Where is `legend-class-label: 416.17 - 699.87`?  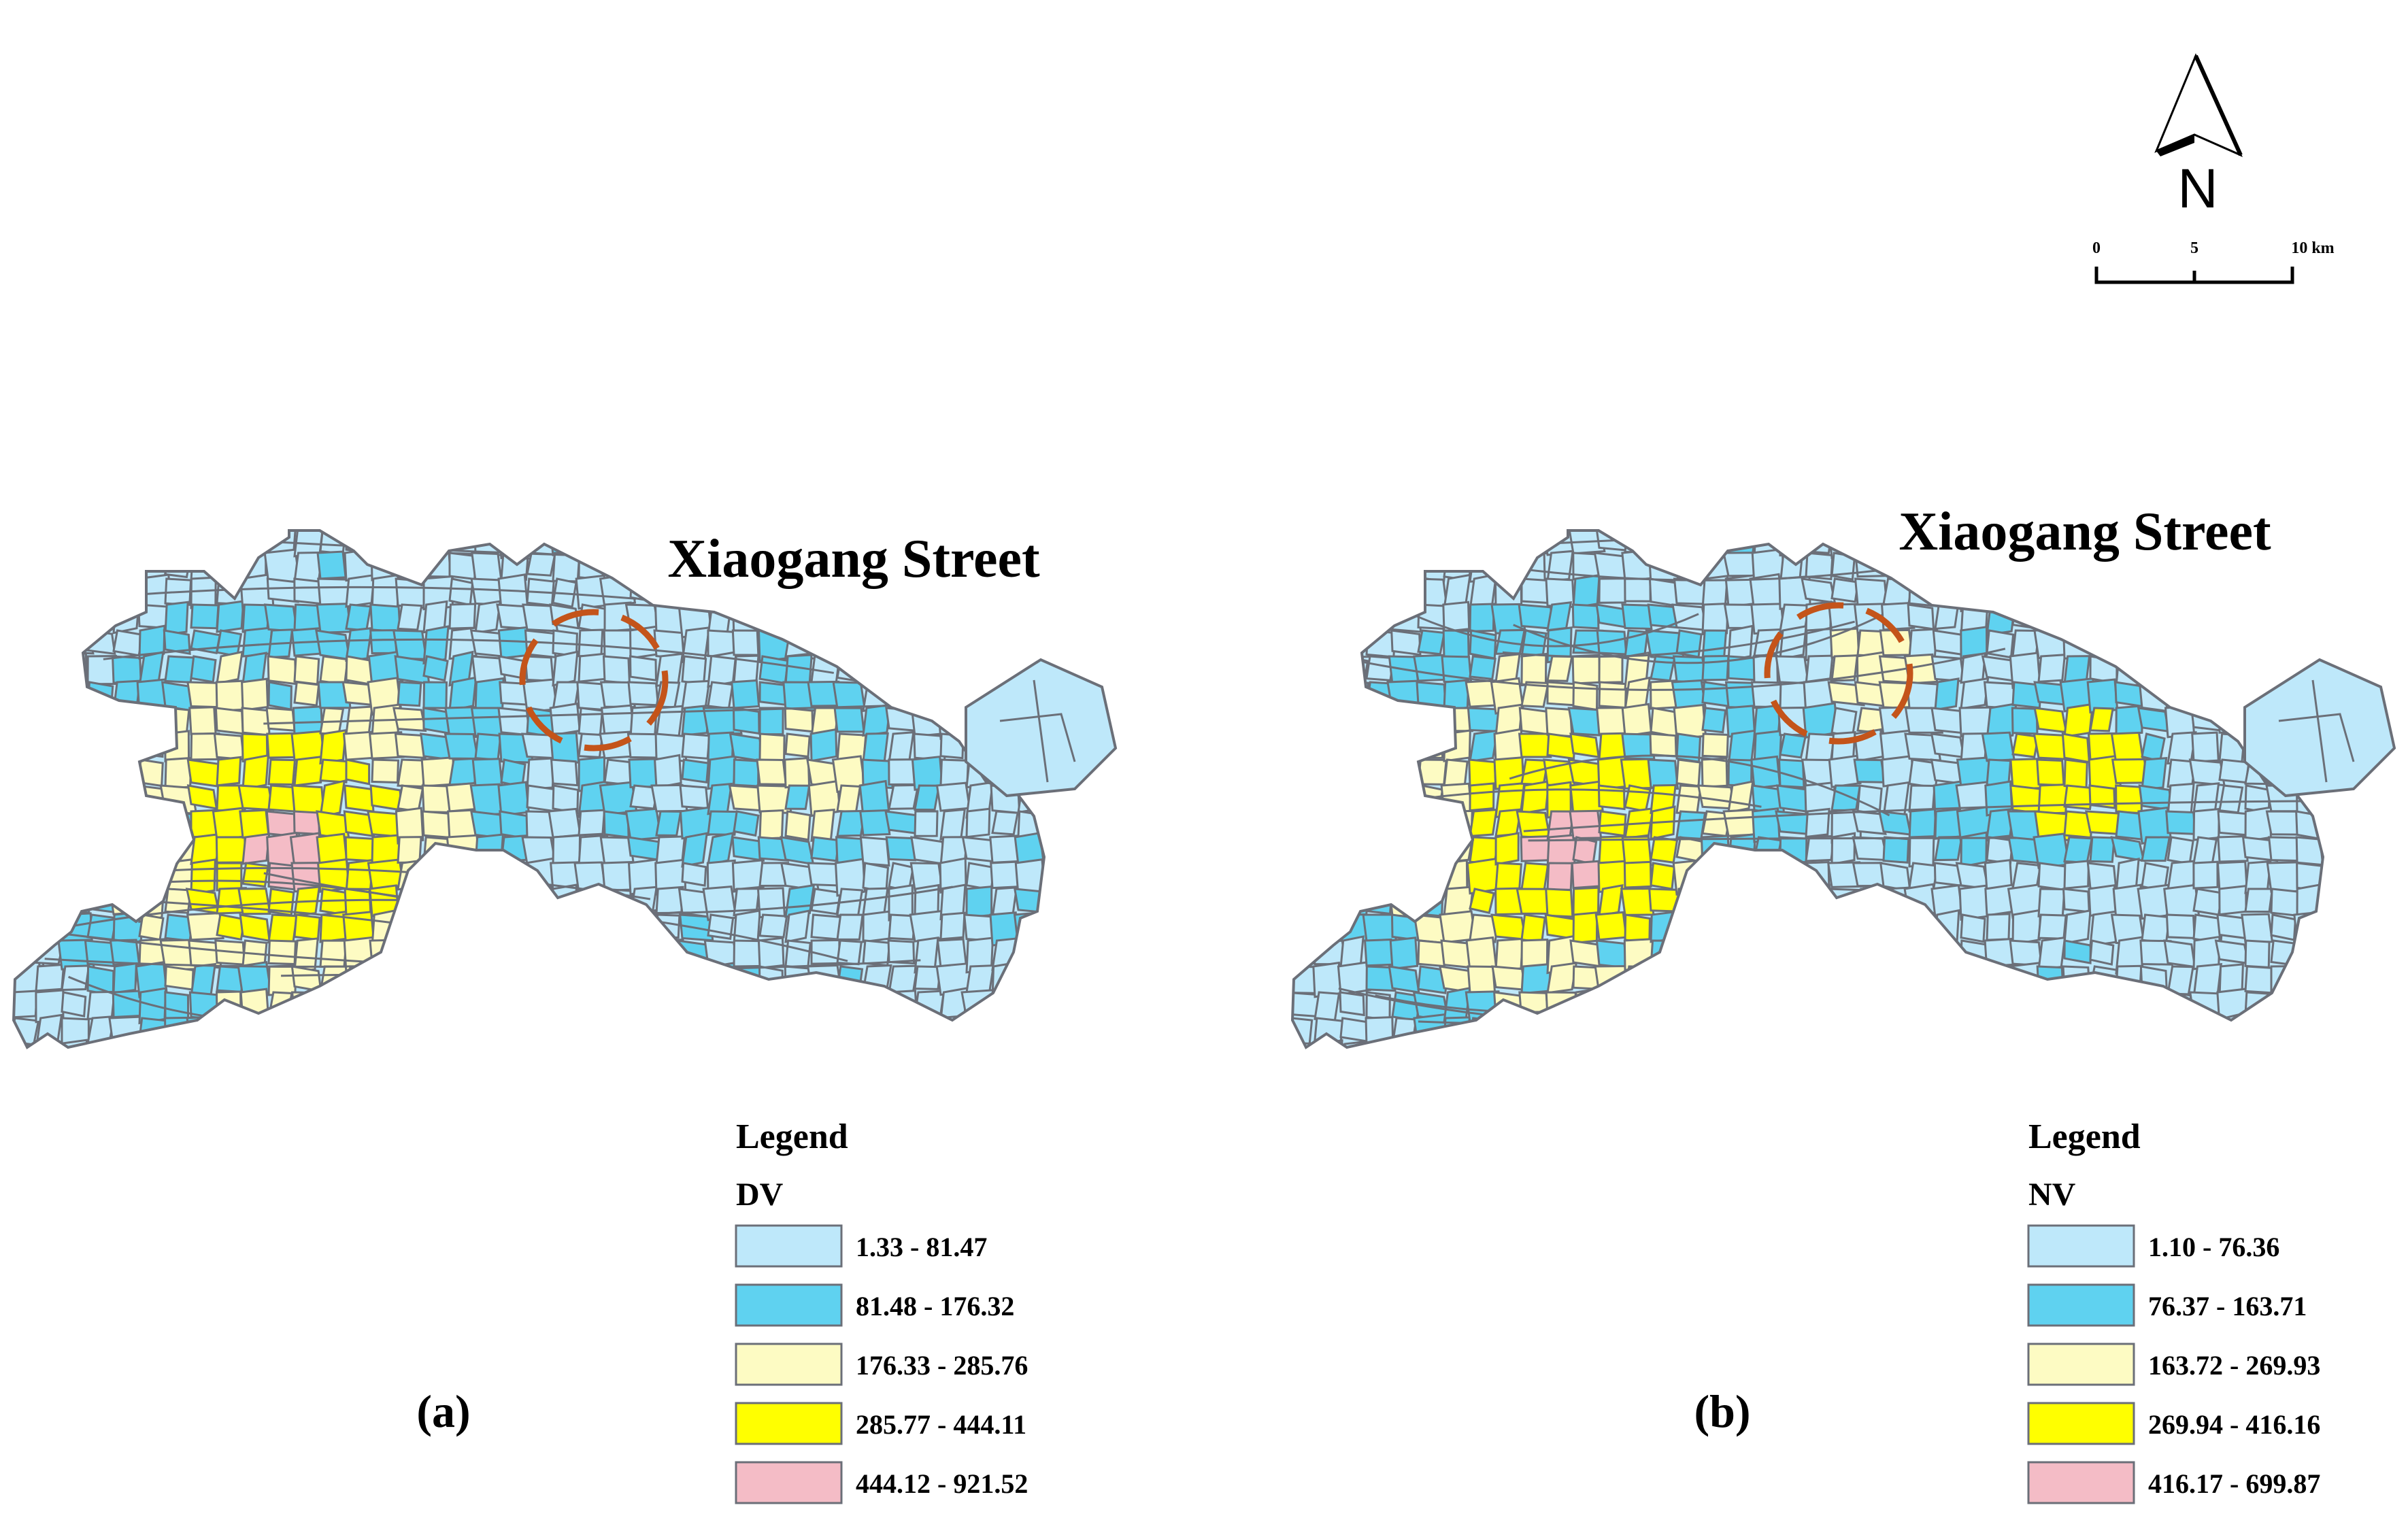 legend-class-label: 416.17 - 699.87 is located at coordinates (2234, 1483).